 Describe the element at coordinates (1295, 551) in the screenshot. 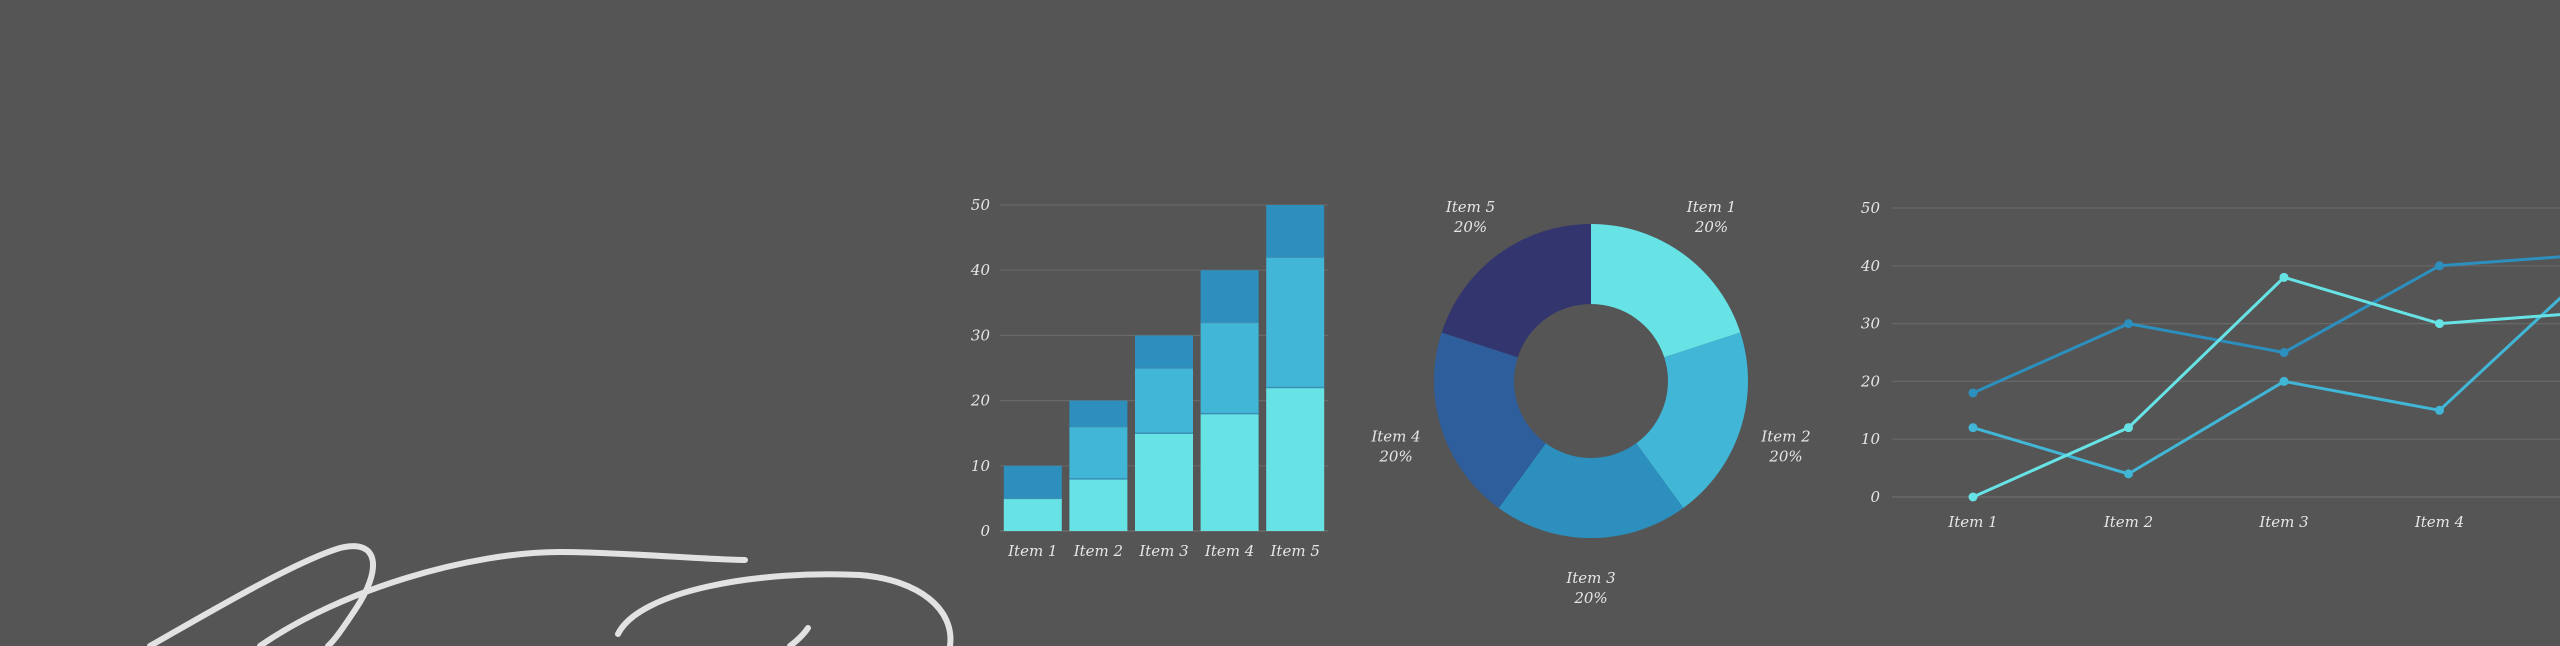

I see `x-tick-label: Item 5` at that location.